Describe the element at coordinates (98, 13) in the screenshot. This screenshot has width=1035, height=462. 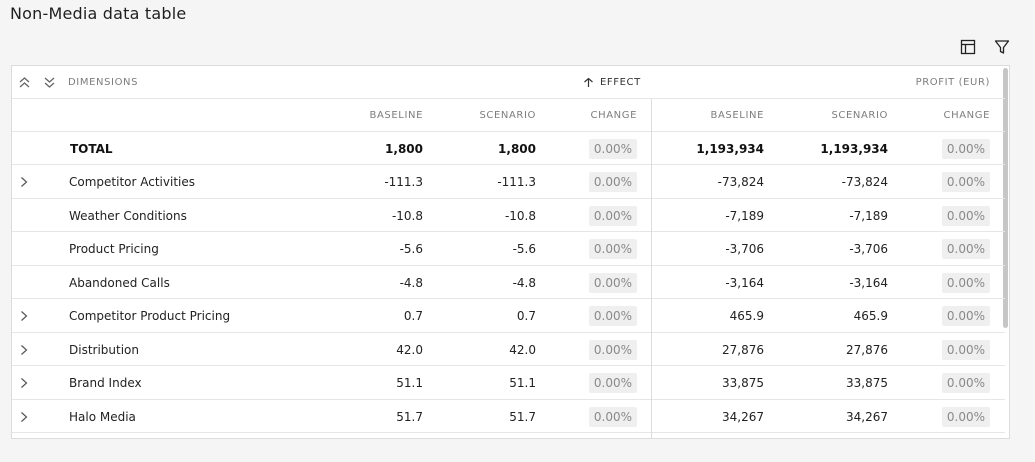
I see `page-title: Non-Media data table` at that location.